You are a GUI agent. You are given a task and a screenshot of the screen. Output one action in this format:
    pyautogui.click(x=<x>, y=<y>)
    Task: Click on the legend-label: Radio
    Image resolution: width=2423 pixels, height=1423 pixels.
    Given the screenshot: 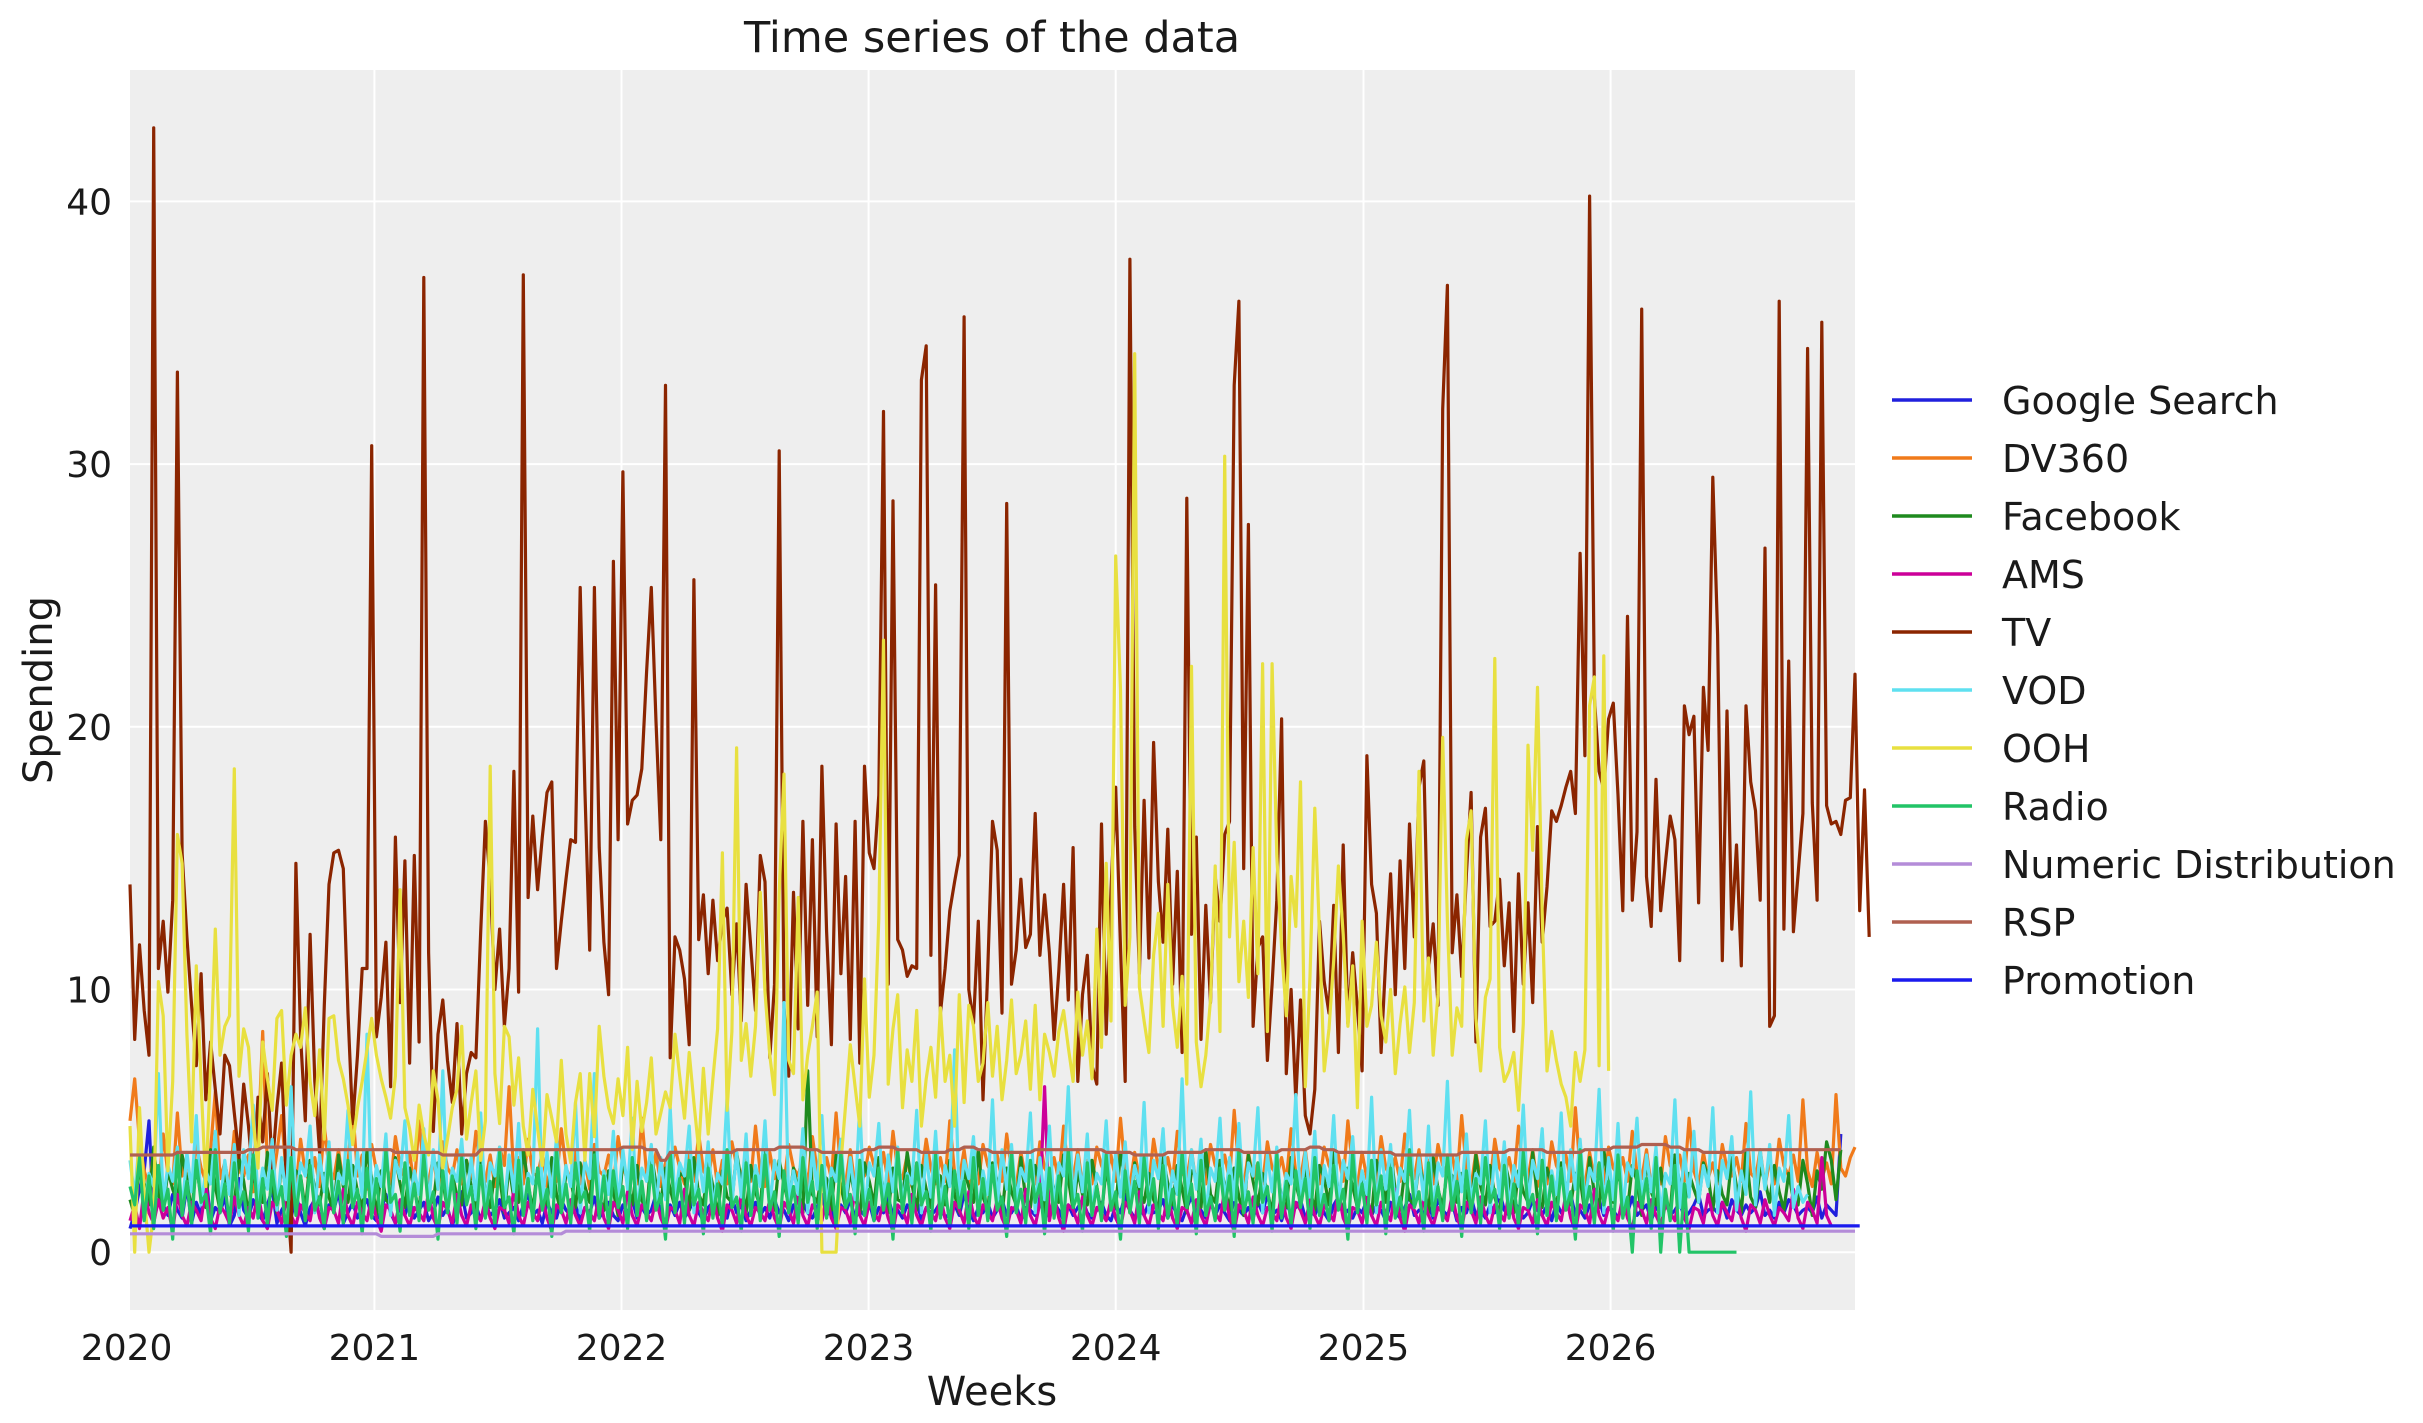 What is the action you would take?
    pyautogui.click(x=2055, y=807)
    